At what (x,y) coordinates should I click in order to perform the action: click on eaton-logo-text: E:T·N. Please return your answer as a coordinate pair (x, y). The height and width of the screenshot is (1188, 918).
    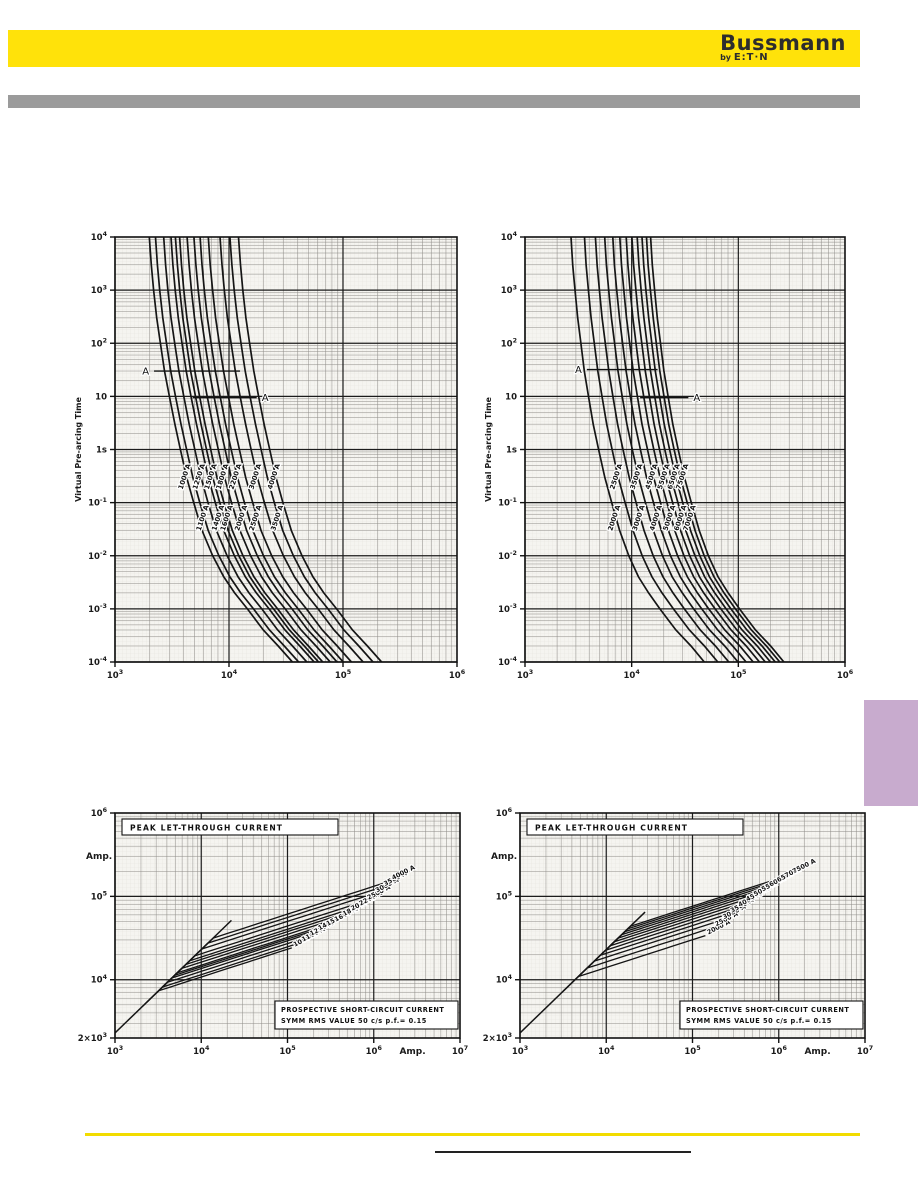
    Looking at the image, I should click on (751, 57).